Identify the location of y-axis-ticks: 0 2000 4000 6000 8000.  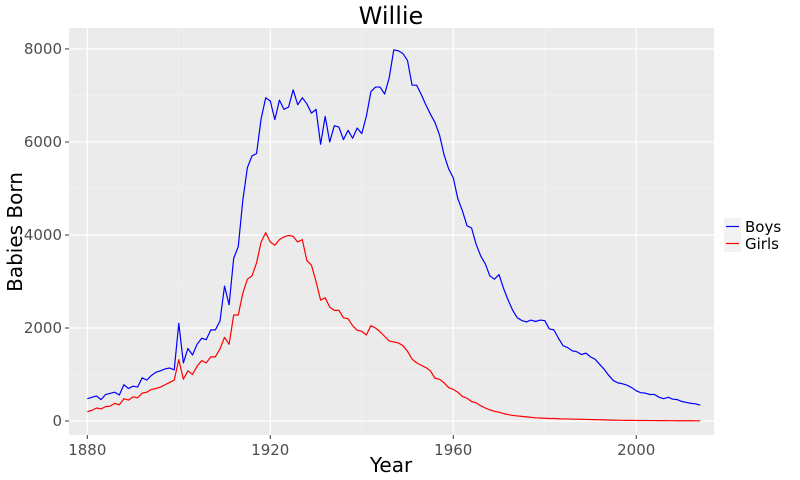
(46, 235).